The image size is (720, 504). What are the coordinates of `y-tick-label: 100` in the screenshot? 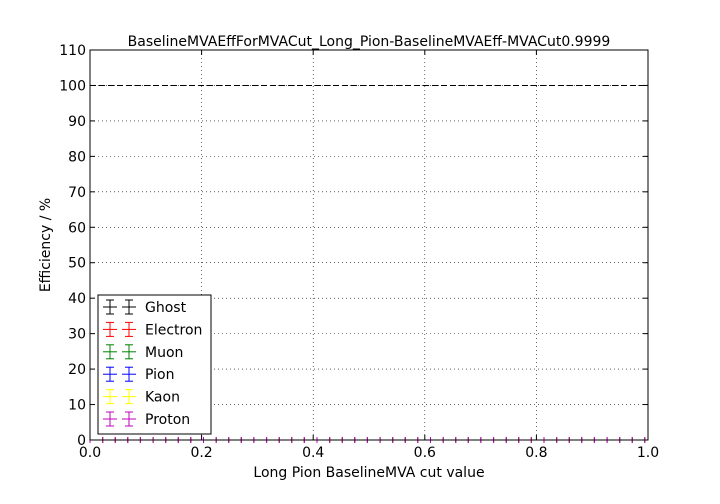 It's located at (72, 86).